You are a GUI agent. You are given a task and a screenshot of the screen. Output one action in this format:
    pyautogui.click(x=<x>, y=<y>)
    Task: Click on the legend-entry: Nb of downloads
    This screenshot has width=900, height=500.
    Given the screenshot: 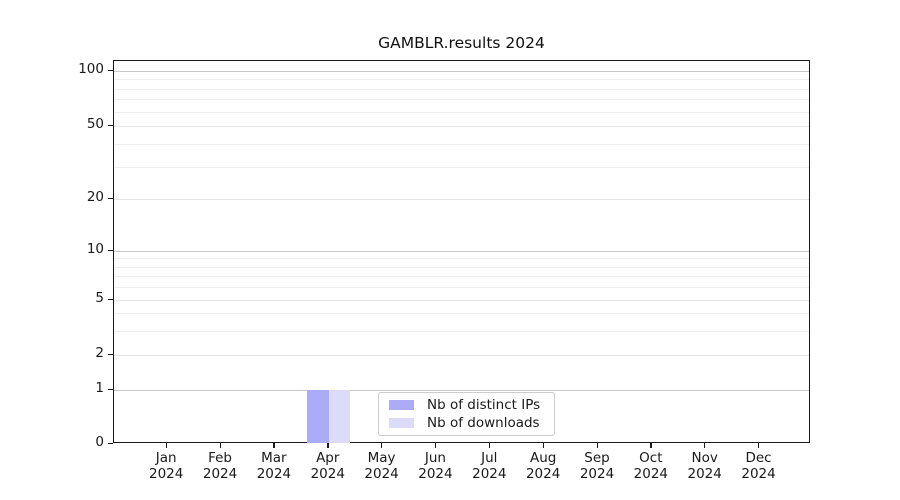 What is the action you would take?
    pyautogui.click(x=466, y=423)
    